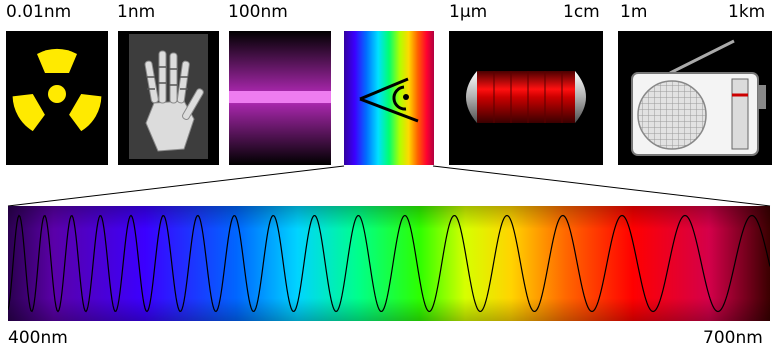  Describe the element at coordinates (399, 98) in the screenshot. I see `eye-iris` at that location.